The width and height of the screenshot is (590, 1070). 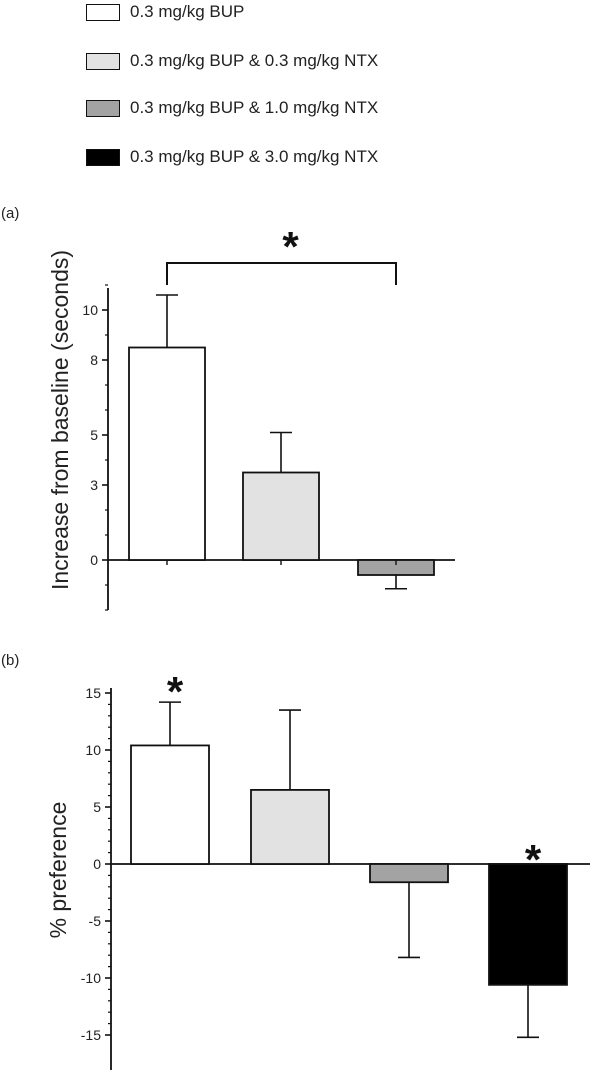 What do you see at coordinates (93, 693) in the screenshot?
I see `y-tick-label: 15` at bounding box center [93, 693].